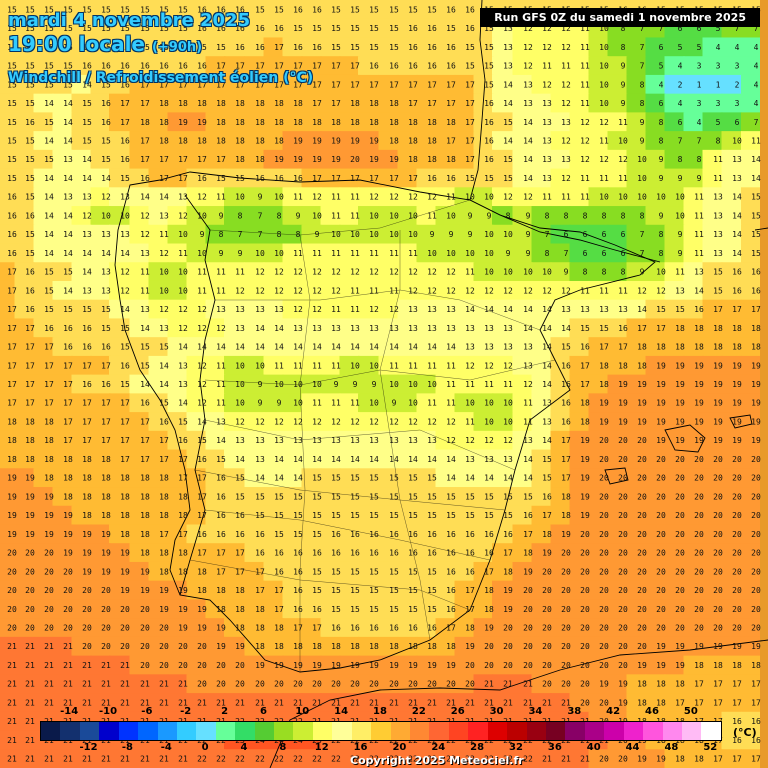 The height and width of the screenshot is (768, 768). Describe the element at coordinates (671, 747) in the screenshot. I see `legend-label-bottom: 48` at that location.